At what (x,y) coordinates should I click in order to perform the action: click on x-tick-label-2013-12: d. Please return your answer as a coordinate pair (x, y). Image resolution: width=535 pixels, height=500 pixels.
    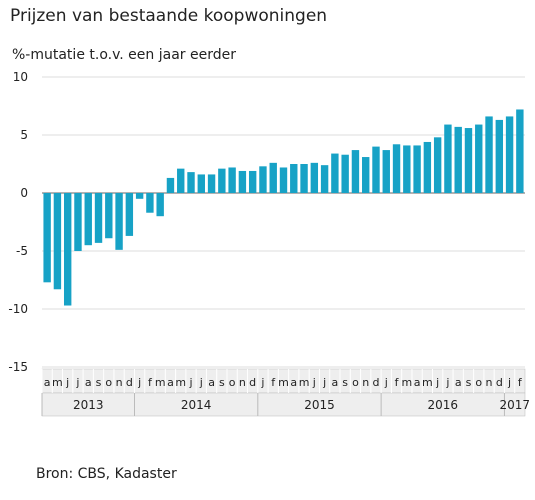
    Looking at the image, I should click on (129, 382).